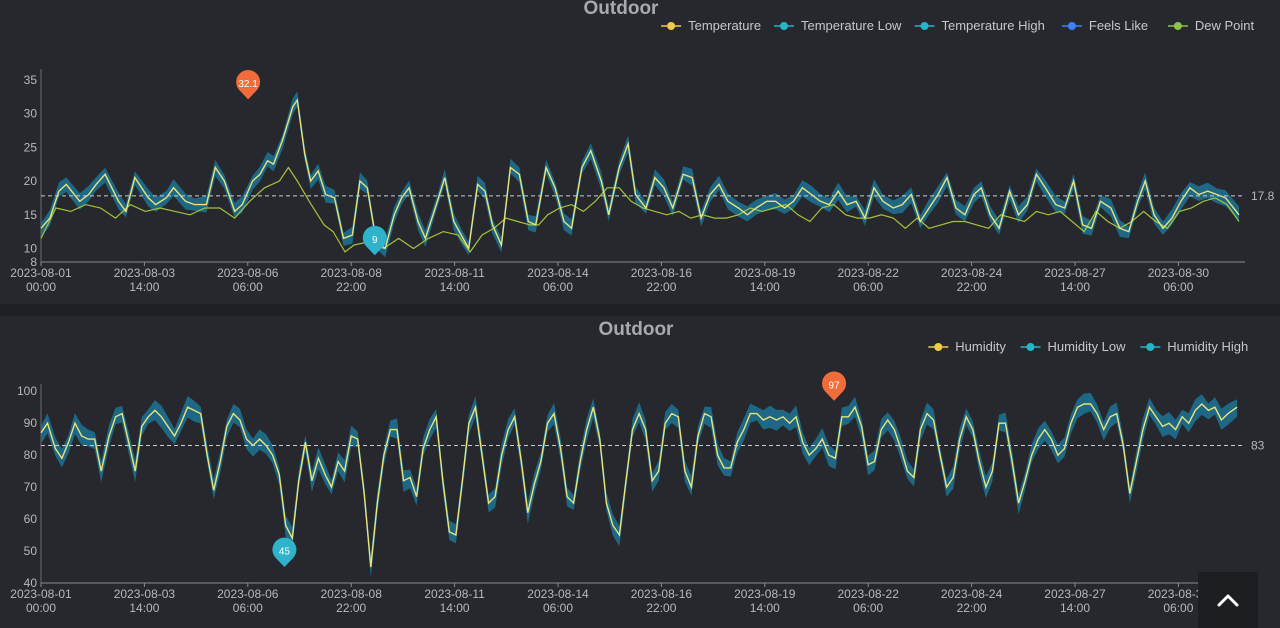 The image size is (1280, 628). I want to click on y-tick-label: 90, so click(31, 423).